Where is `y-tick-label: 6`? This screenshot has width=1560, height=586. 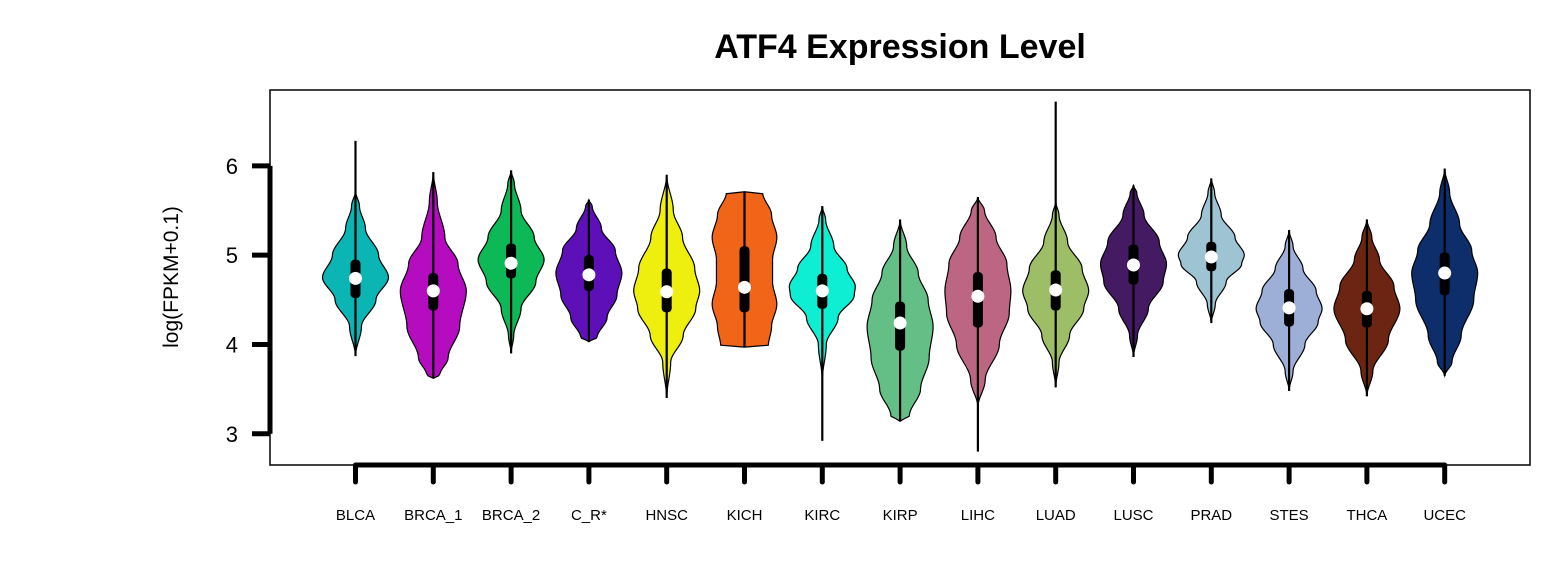 y-tick-label: 6 is located at coordinates (232, 166).